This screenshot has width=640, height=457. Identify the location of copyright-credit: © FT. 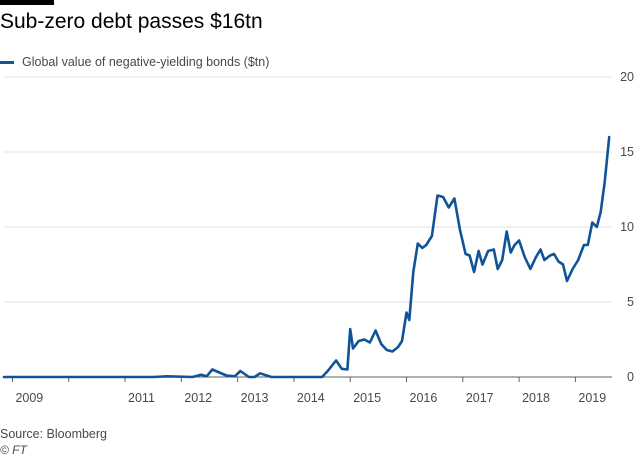
(13, 450).